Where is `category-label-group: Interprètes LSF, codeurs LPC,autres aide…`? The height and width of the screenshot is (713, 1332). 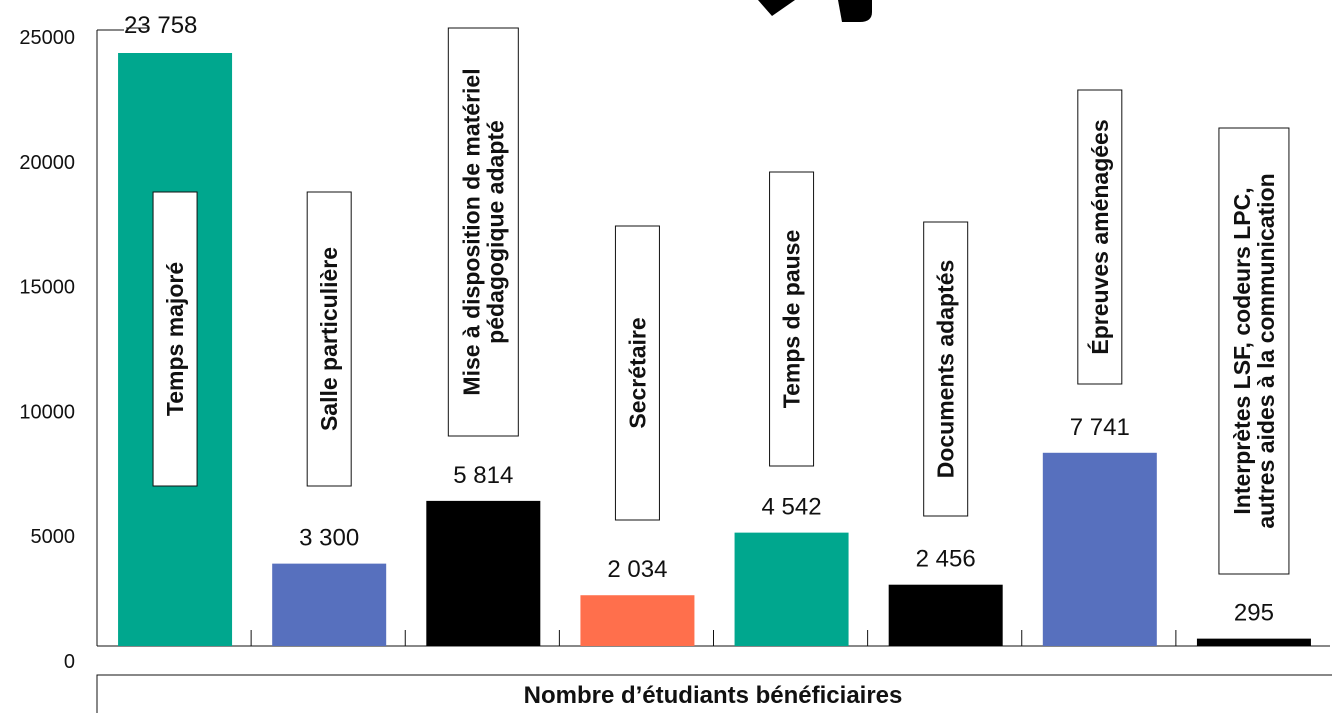 category-label-group: Interprètes LSF, codeurs LPC,autres aide… is located at coordinates (1254, 350).